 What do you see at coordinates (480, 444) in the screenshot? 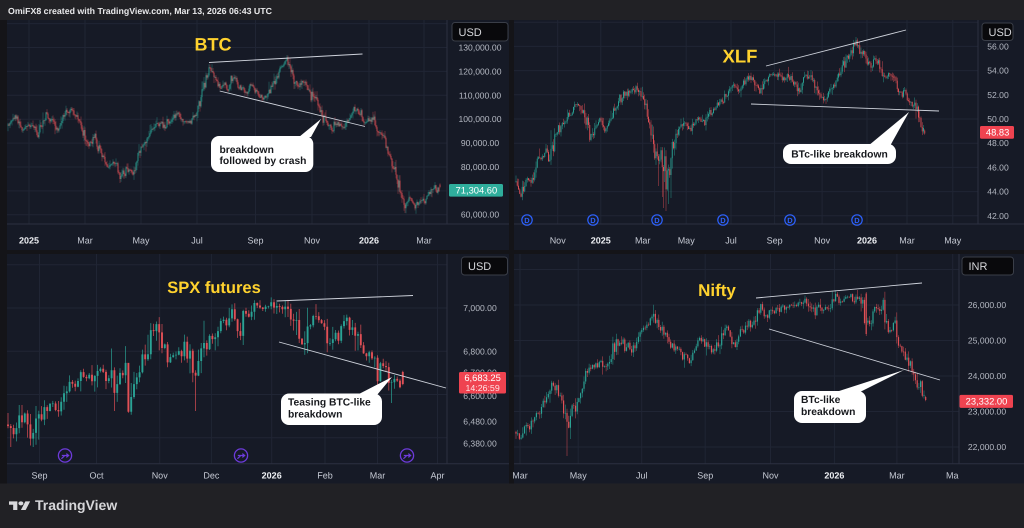
I see `svg-text: 6,380.00` at bounding box center [480, 444].